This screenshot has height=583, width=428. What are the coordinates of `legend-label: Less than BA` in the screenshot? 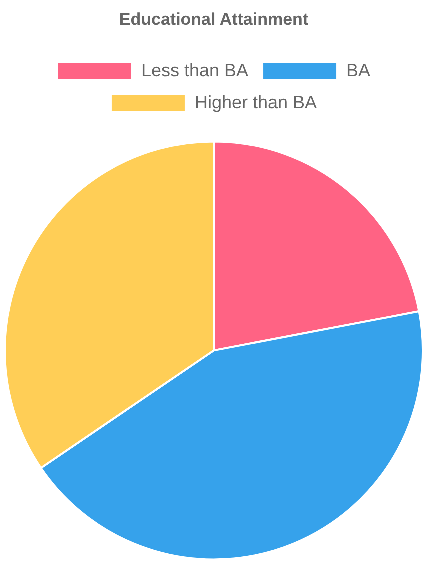 It's located at (195, 70).